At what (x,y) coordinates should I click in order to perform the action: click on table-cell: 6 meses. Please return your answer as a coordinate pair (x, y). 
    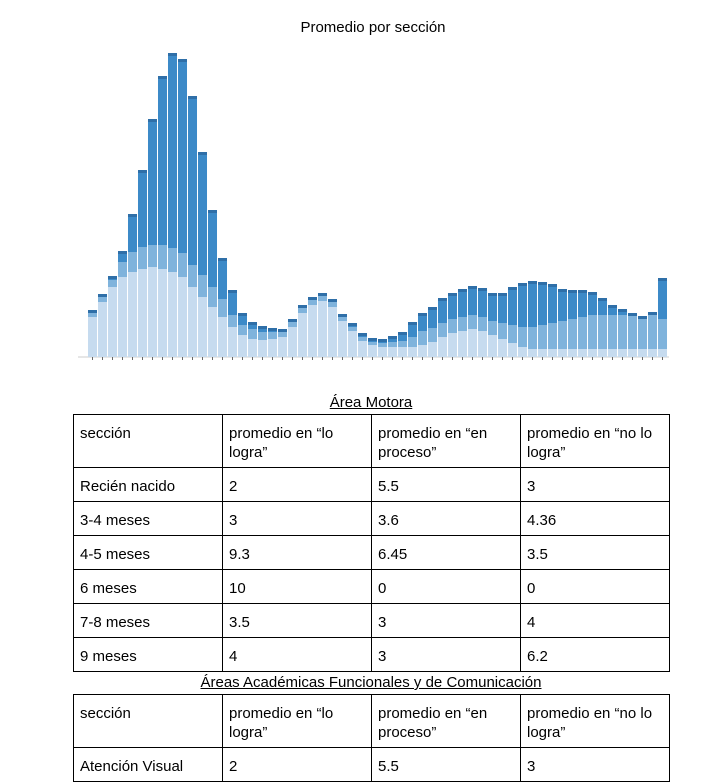
    Looking at the image, I should click on (148, 586).